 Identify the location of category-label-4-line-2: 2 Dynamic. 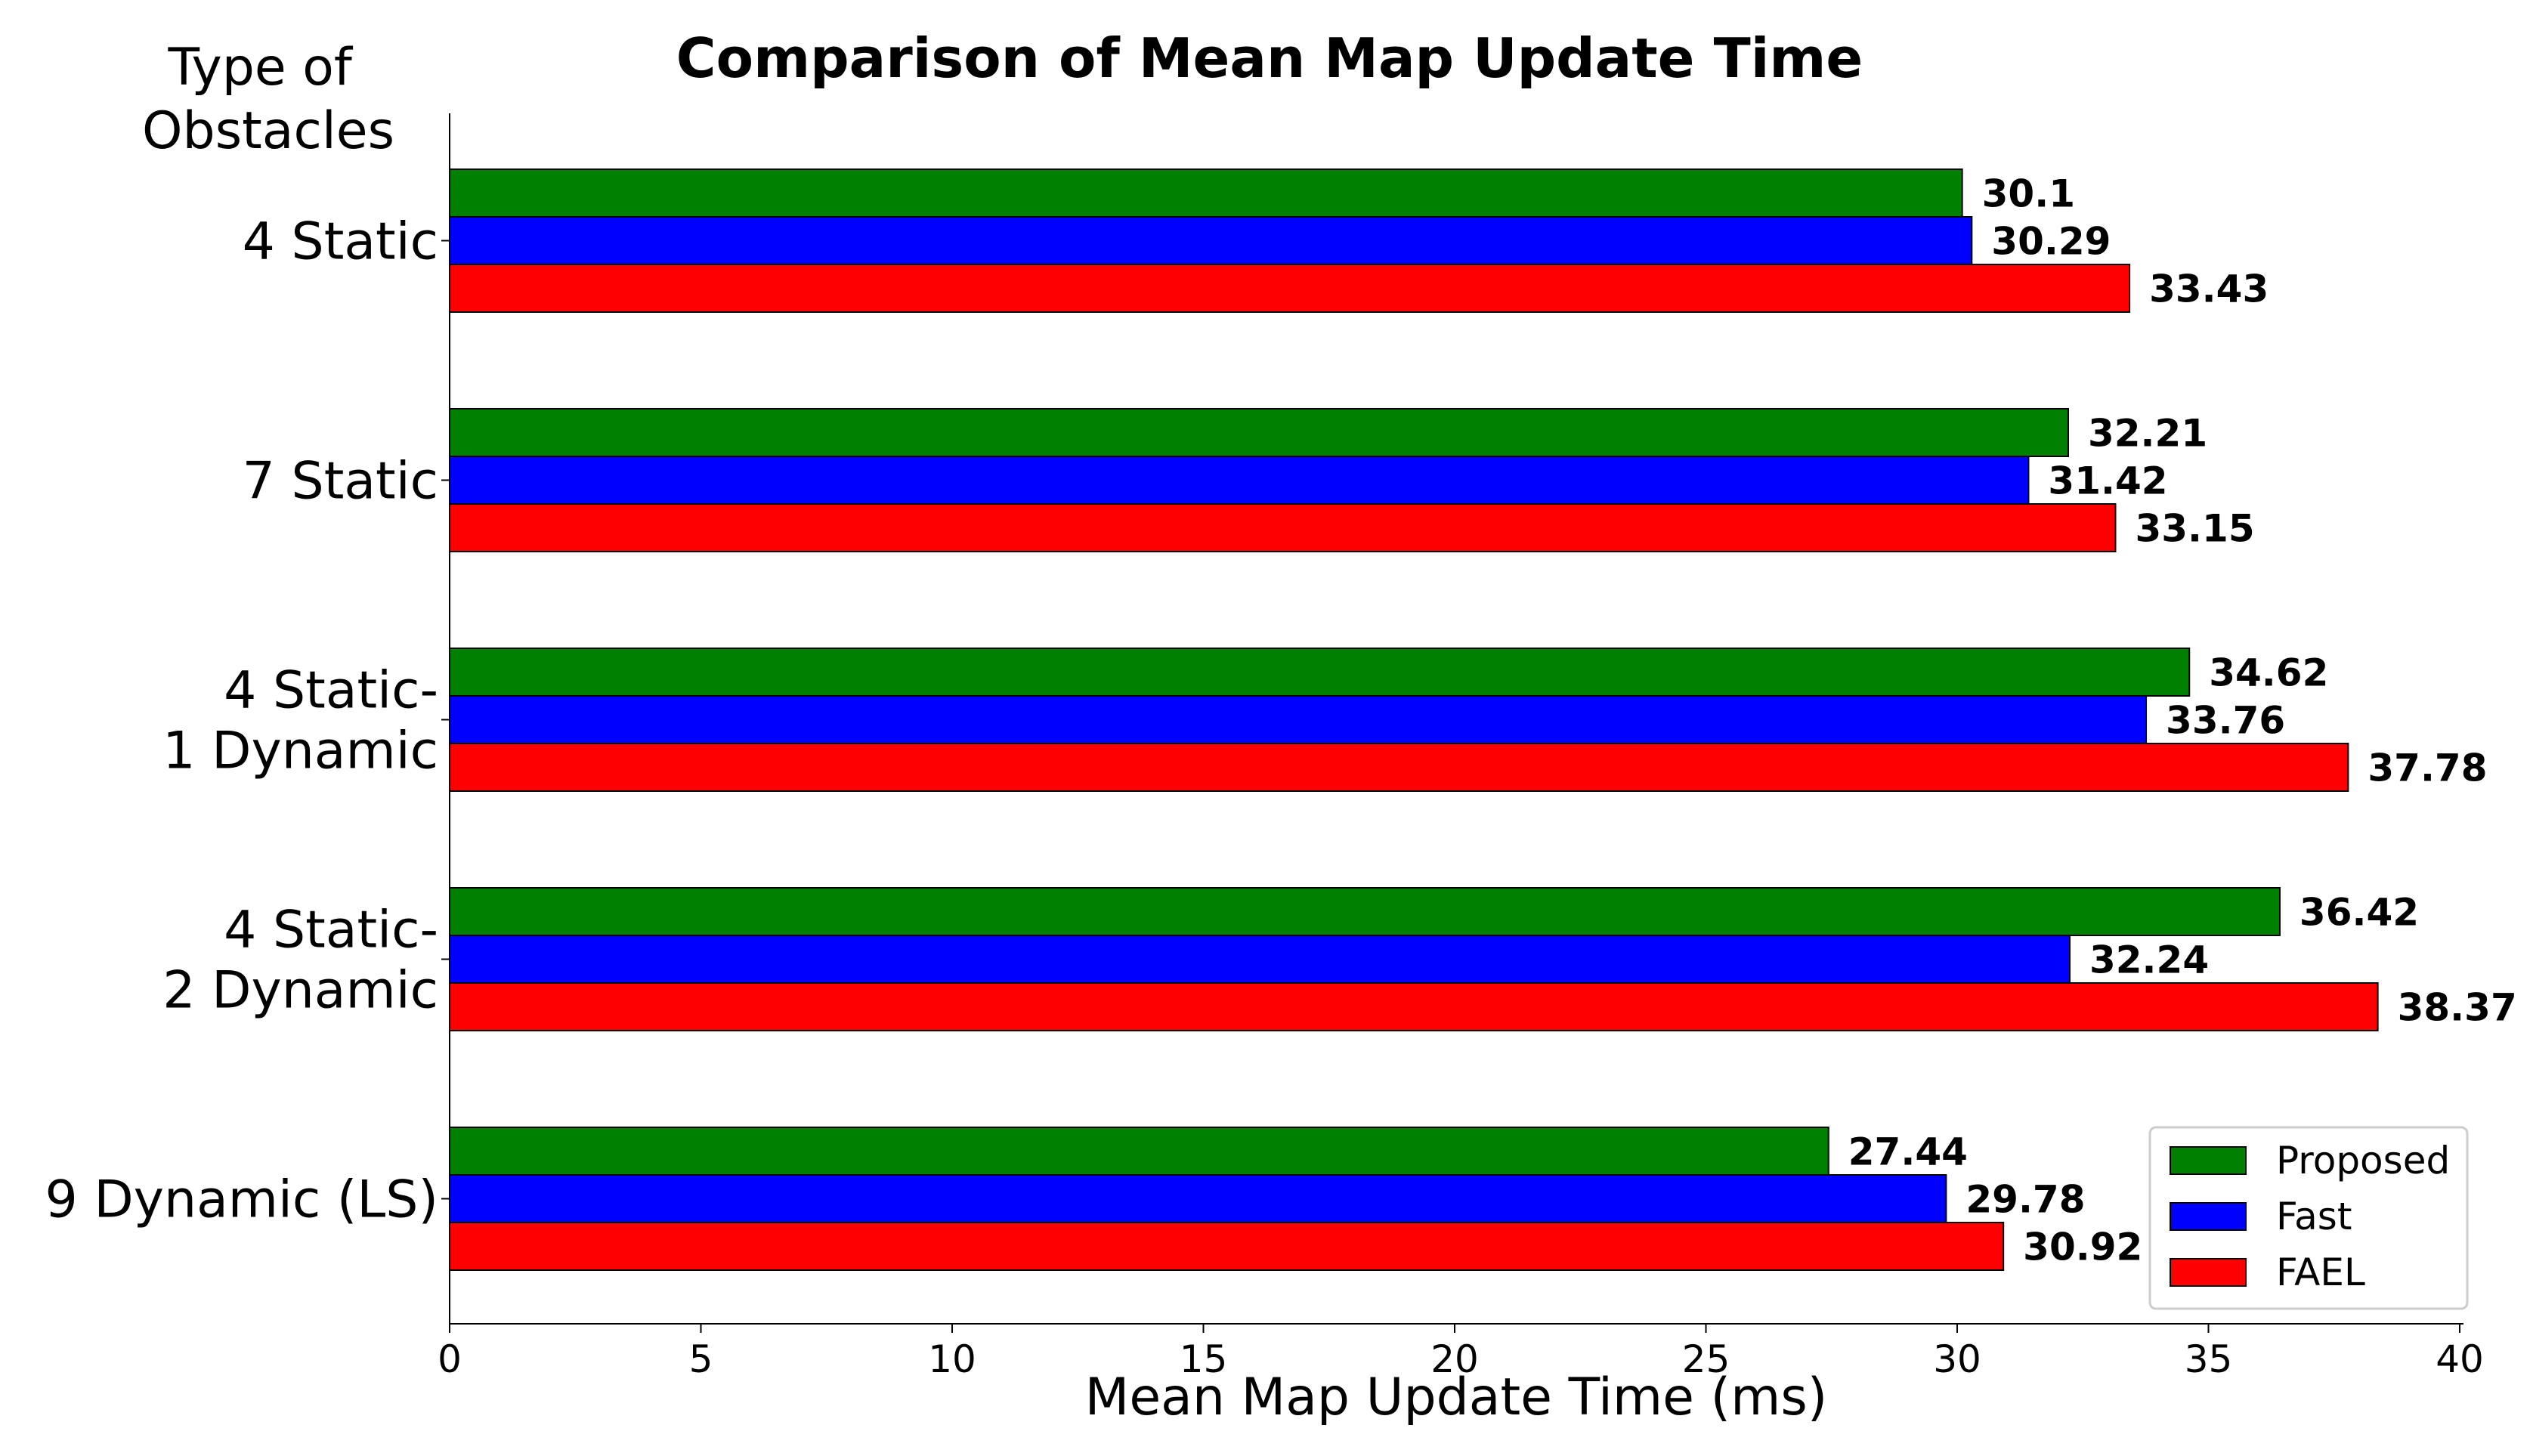
(300, 991).